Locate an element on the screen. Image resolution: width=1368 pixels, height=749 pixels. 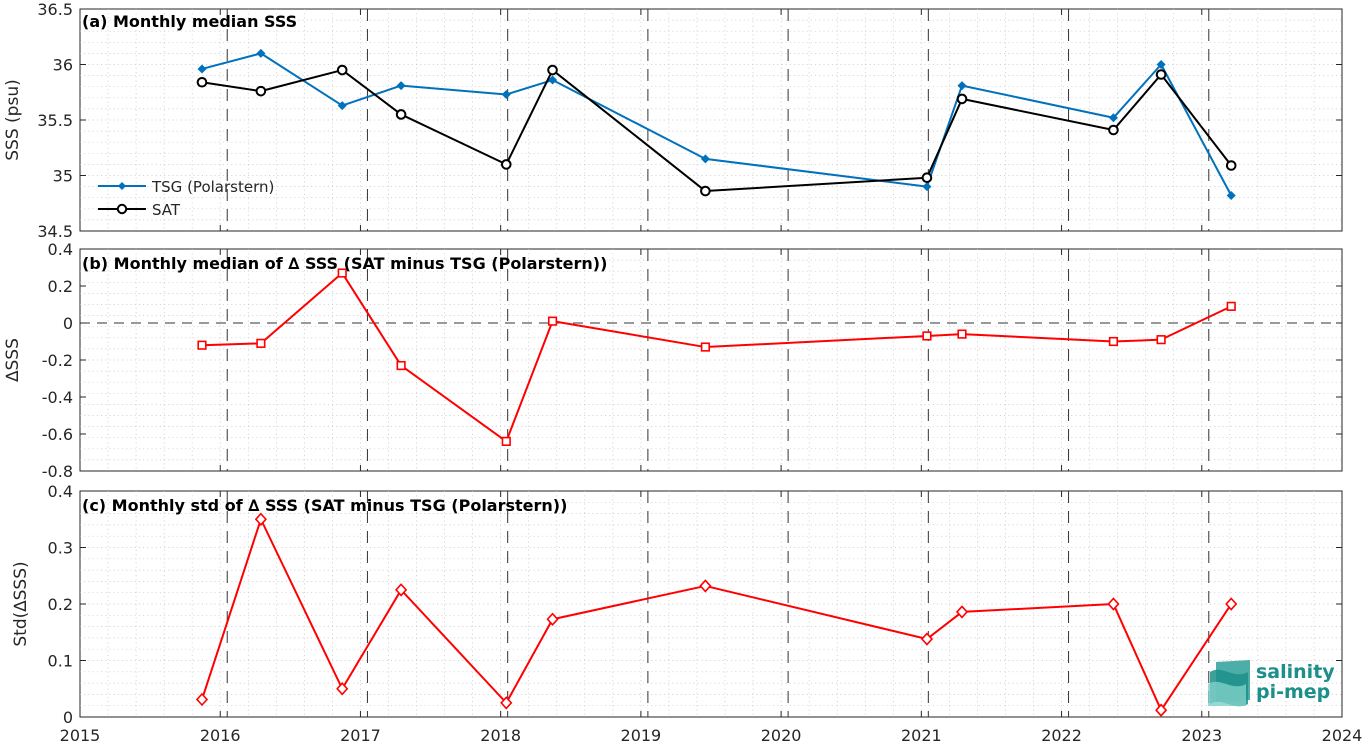
y-tick-label: -0.6 is located at coordinates (57, 434).